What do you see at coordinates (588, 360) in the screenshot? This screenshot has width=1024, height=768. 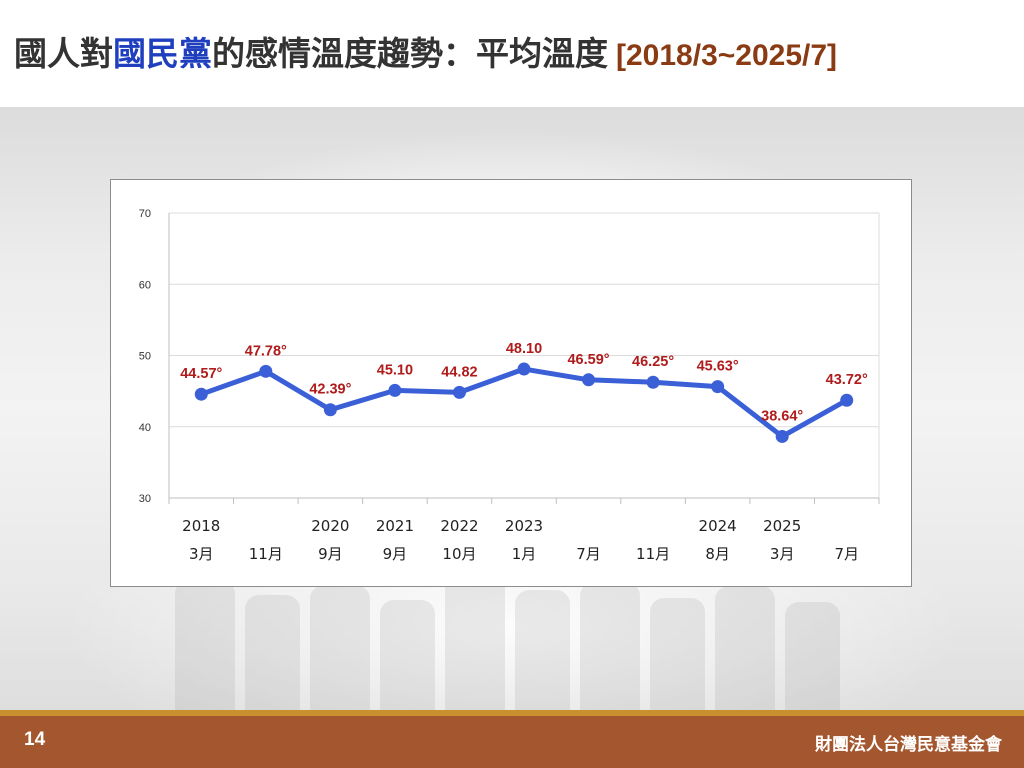 I see `data-label: 46.59°` at bounding box center [588, 360].